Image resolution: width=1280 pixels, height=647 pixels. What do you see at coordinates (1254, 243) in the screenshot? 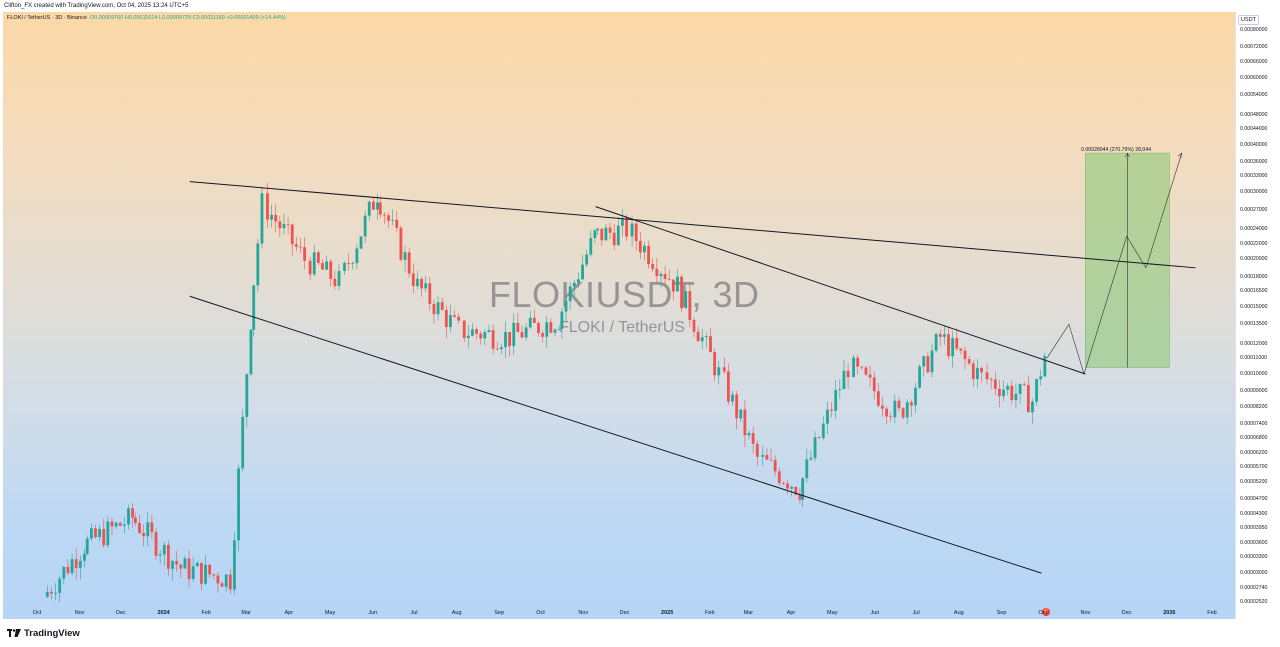
I see `price-tick-label: 0.00022000` at bounding box center [1254, 243].